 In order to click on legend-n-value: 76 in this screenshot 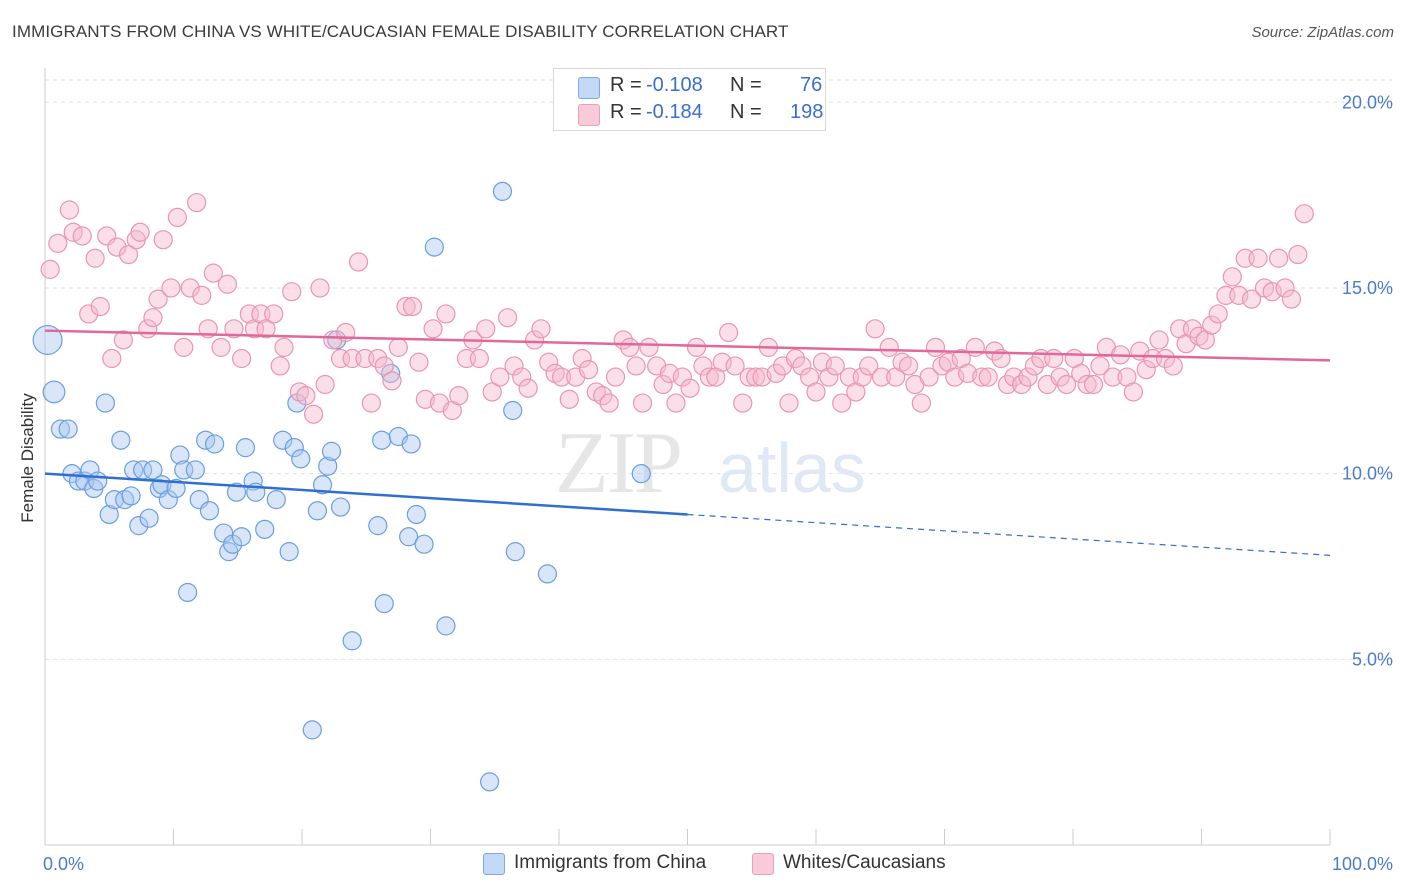, I will do `click(811, 85)`.